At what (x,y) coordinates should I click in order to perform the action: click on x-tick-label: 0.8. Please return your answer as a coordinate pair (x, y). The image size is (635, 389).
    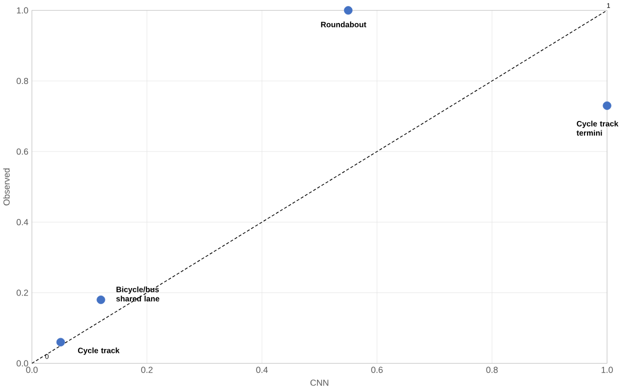
    Looking at the image, I should click on (492, 369).